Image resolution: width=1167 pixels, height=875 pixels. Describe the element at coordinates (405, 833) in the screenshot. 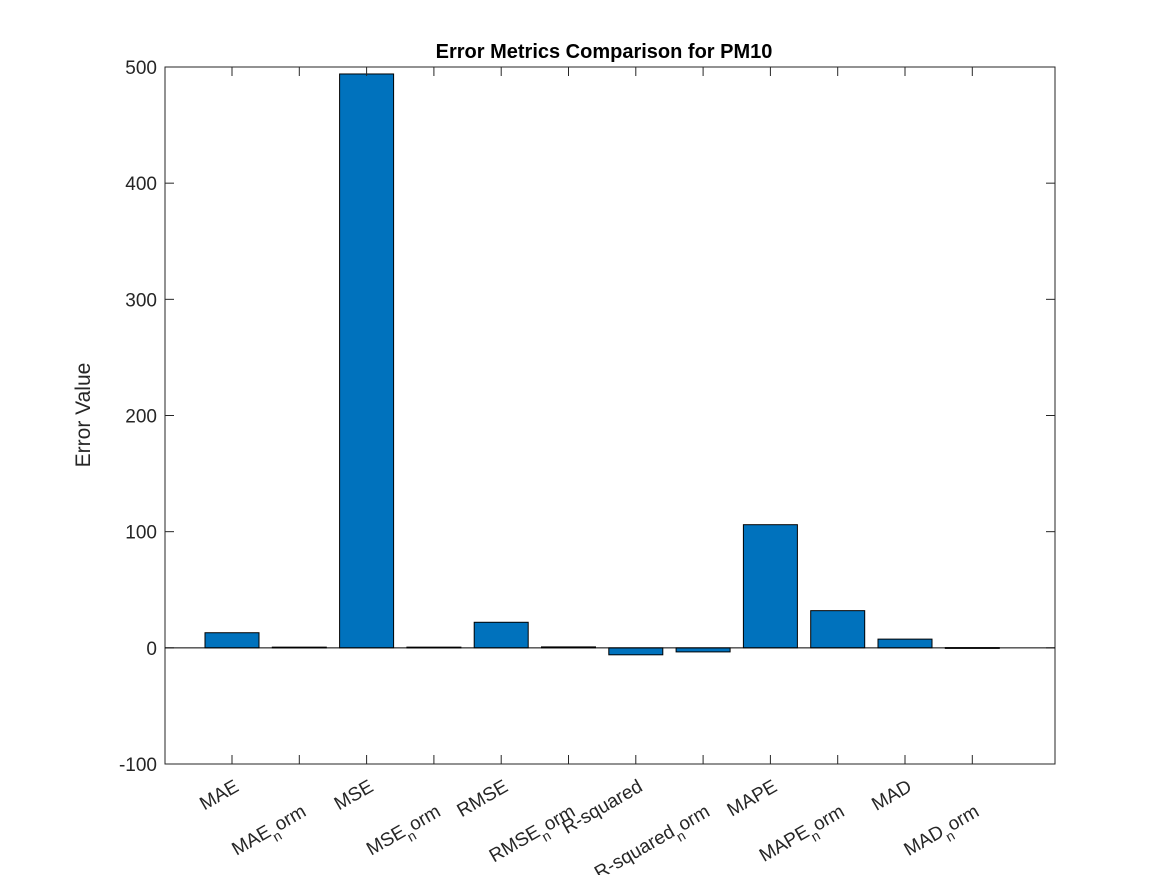

I see `x-tick-label: MSEnorm` at that location.